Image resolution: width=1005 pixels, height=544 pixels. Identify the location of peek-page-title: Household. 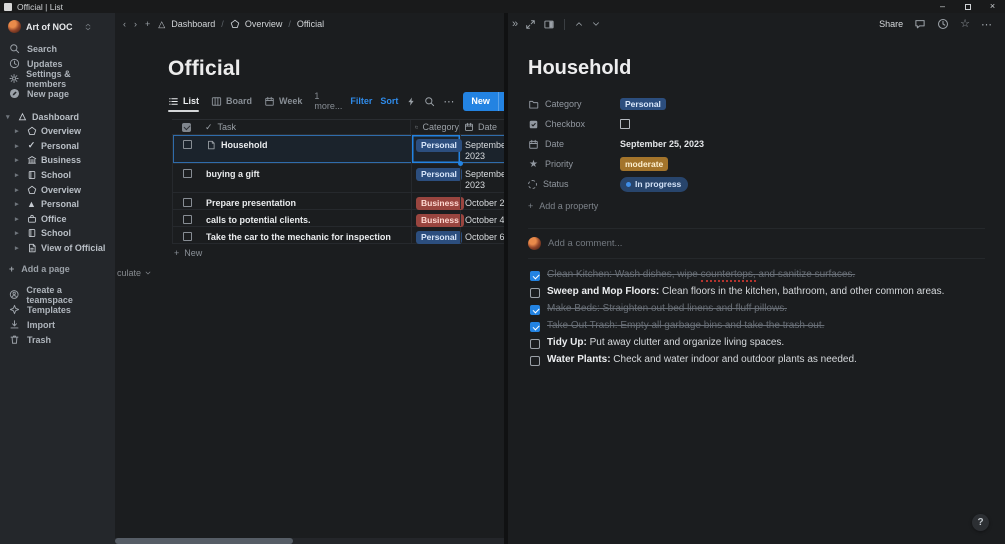
(580, 68).